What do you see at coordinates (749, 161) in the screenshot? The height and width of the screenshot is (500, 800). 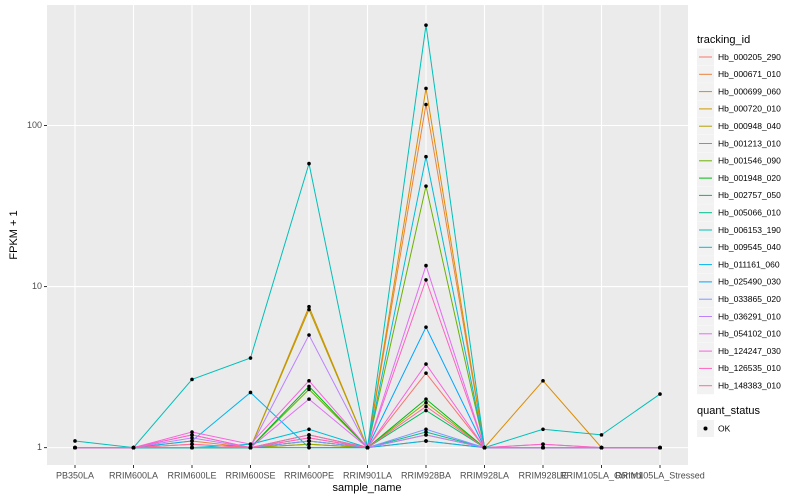 I see `legend-label: Hb_001546_090` at bounding box center [749, 161].